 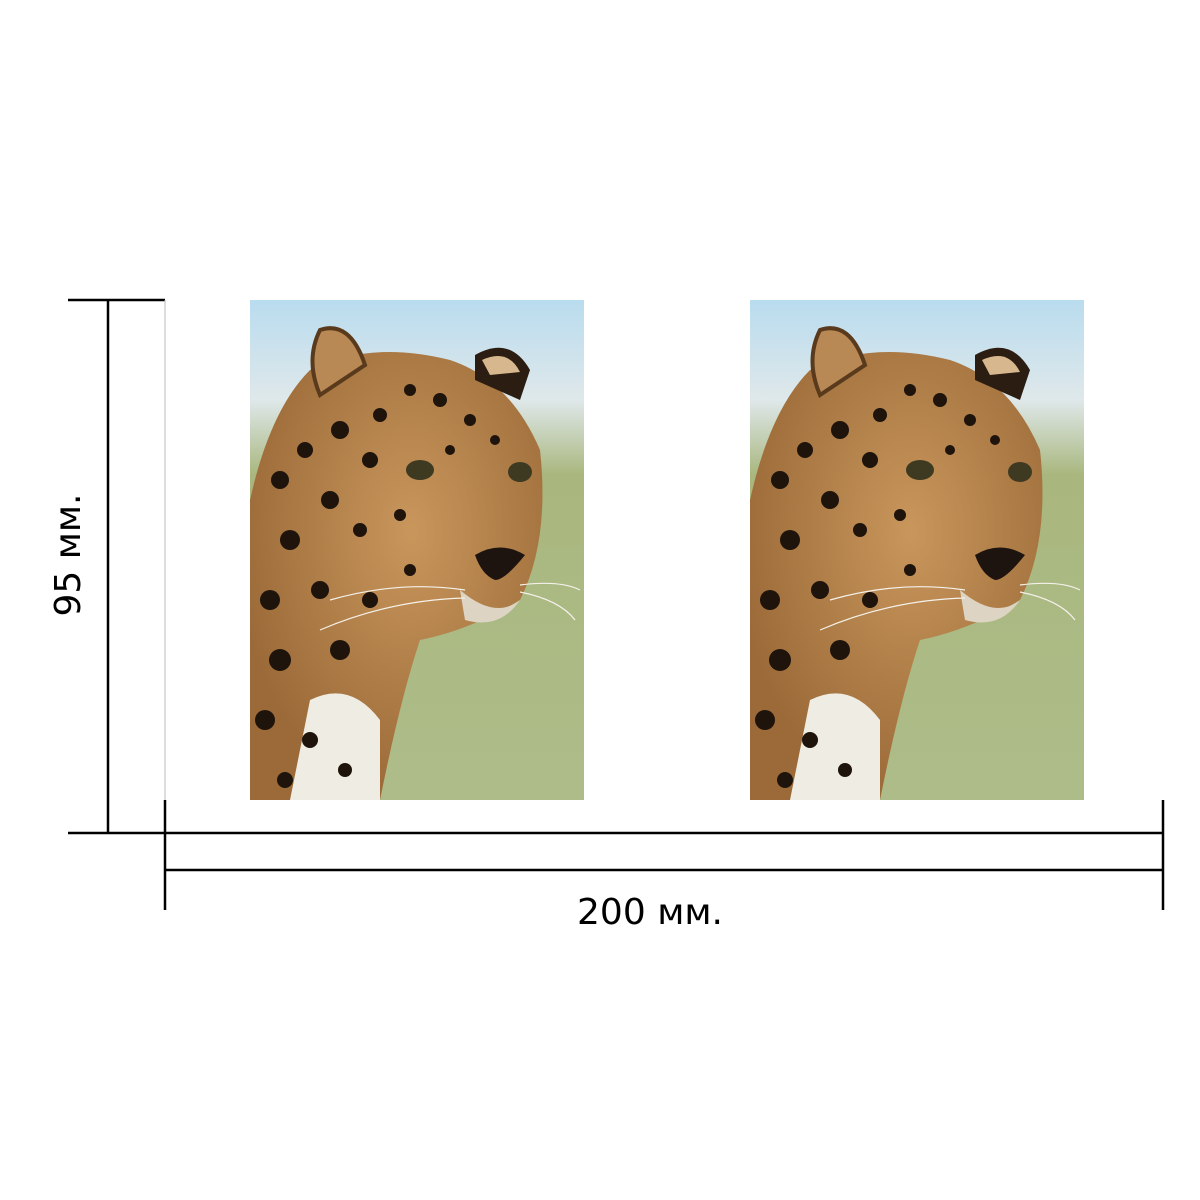 What do you see at coordinates (650, 912) in the screenshot?
I see `width-label: 200 мм.` at bounding box center [650, 912].